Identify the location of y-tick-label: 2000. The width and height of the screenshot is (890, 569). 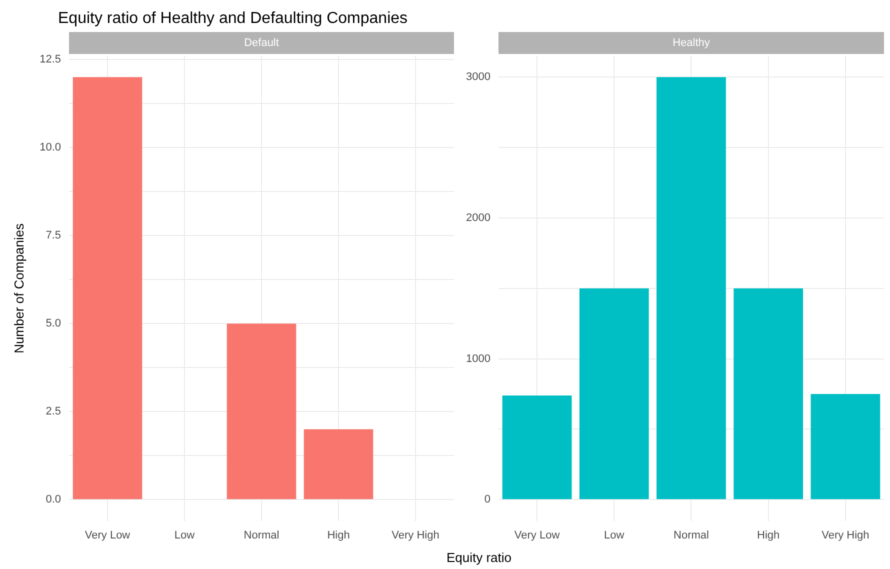
(478, 218).